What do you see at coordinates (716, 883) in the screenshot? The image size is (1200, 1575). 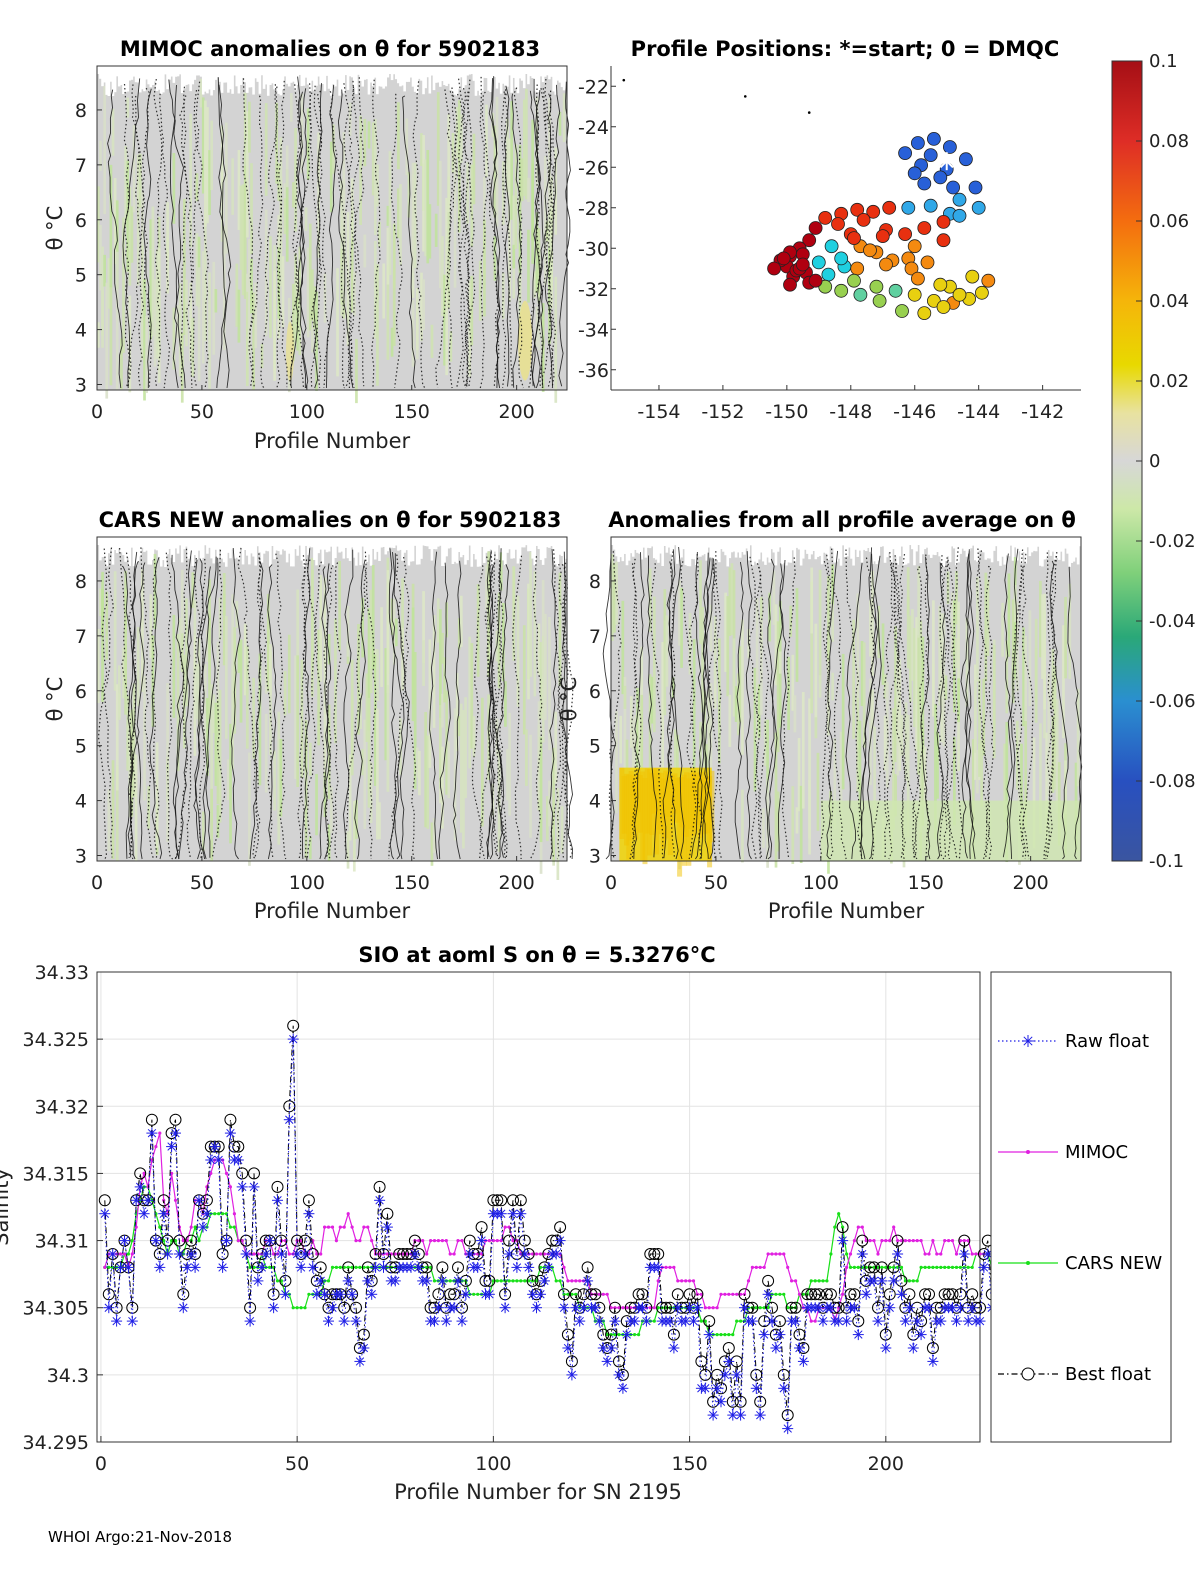 I see `x-tick-label: 50` at bounding box center [716, 883].